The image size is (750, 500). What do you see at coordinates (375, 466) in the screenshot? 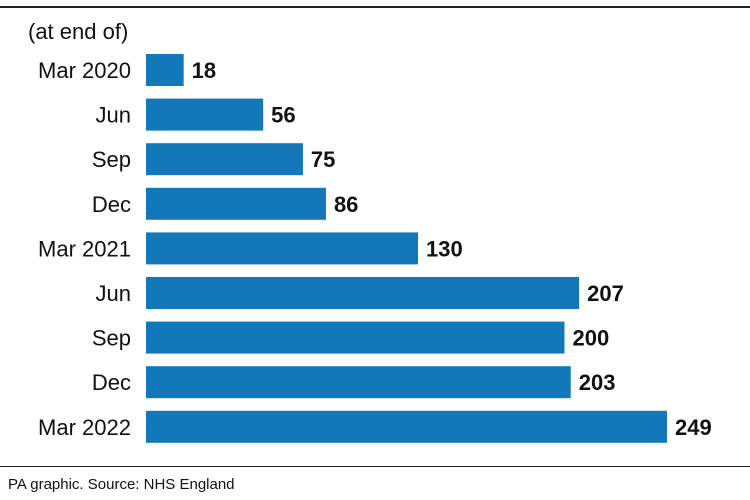
I see `bottom-rule` at bounding box center [375, 466].